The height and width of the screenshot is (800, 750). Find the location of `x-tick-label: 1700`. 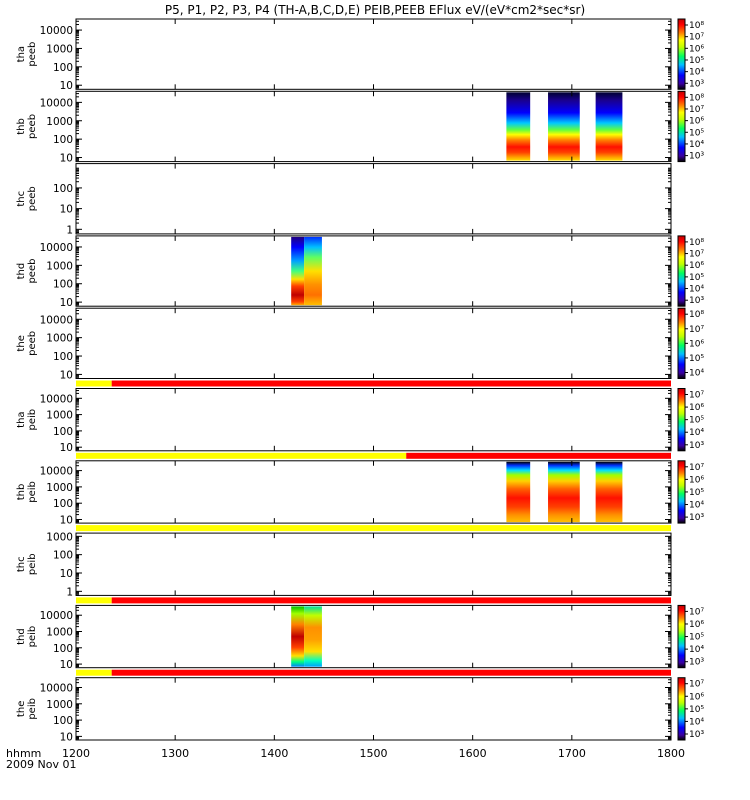

x-tick-label: 1700 is located at coordinates (572, 753).